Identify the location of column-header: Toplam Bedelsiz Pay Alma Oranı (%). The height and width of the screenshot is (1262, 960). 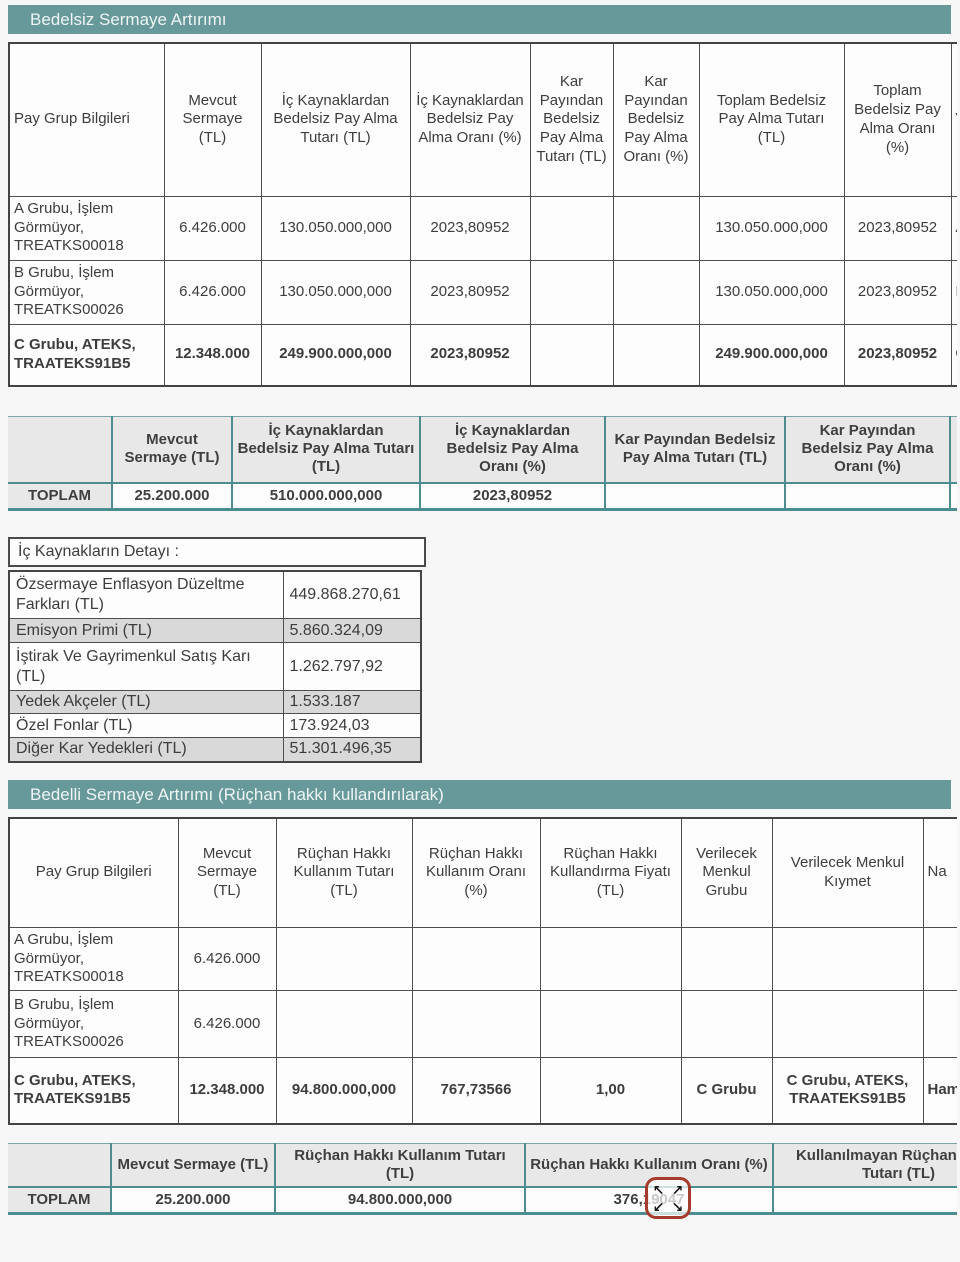
(897, 119).